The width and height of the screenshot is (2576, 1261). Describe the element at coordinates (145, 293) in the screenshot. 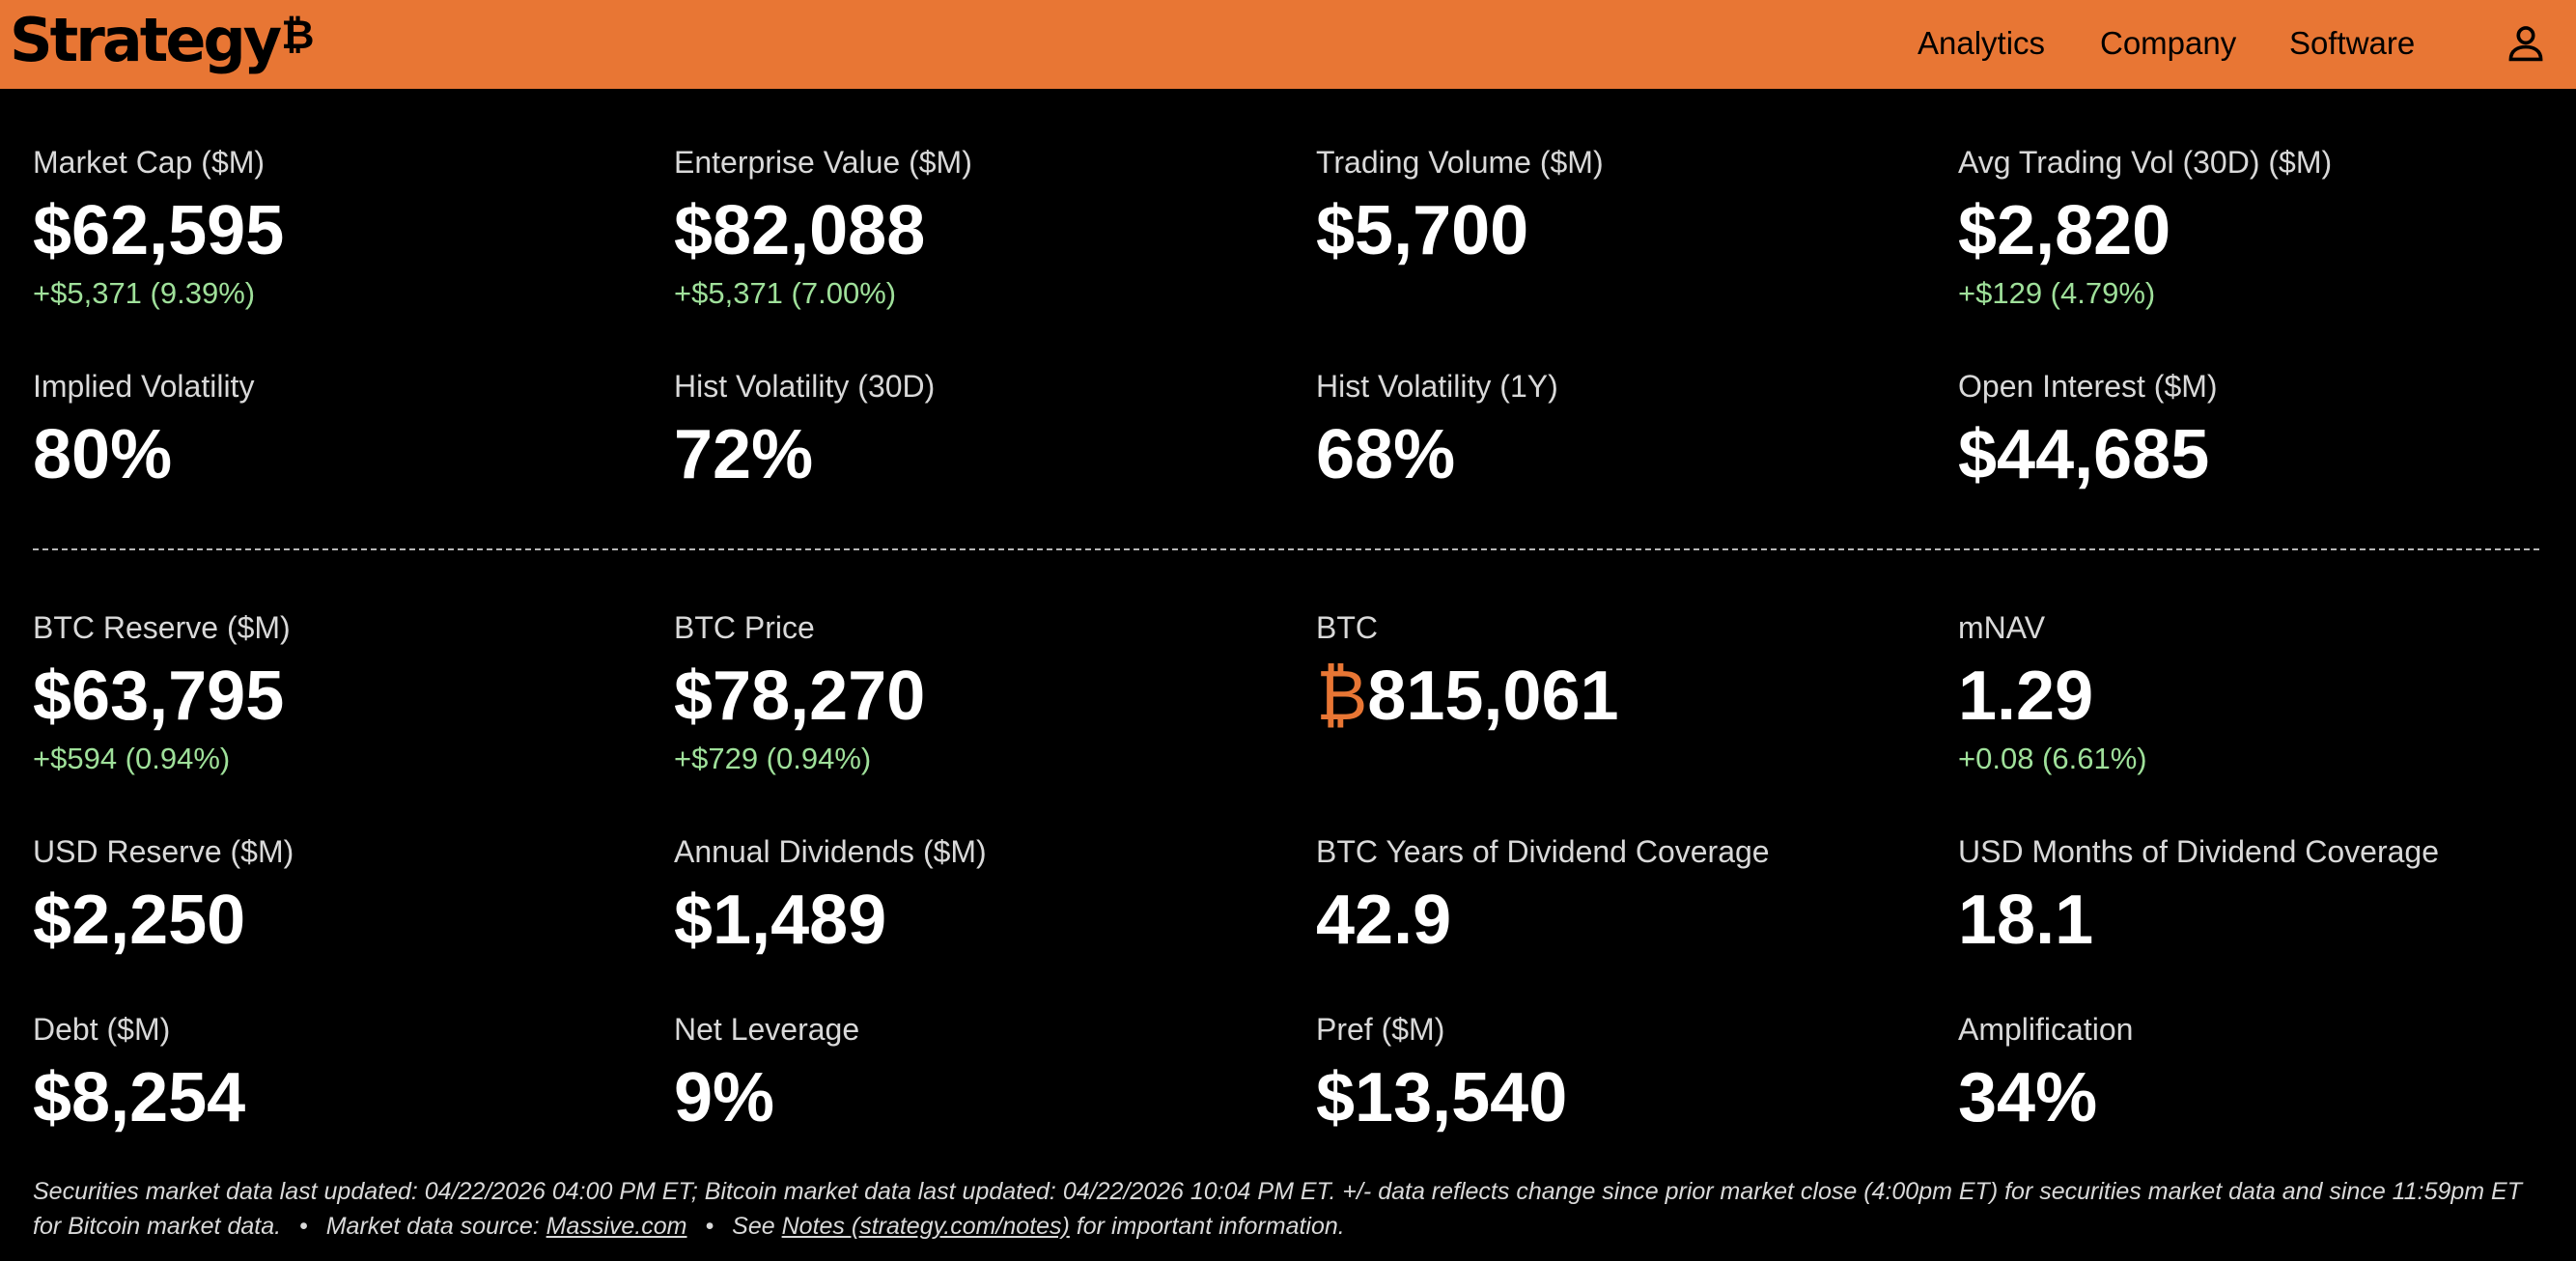

I see `metric-change: +$5,371 (9.39%)` at that location.